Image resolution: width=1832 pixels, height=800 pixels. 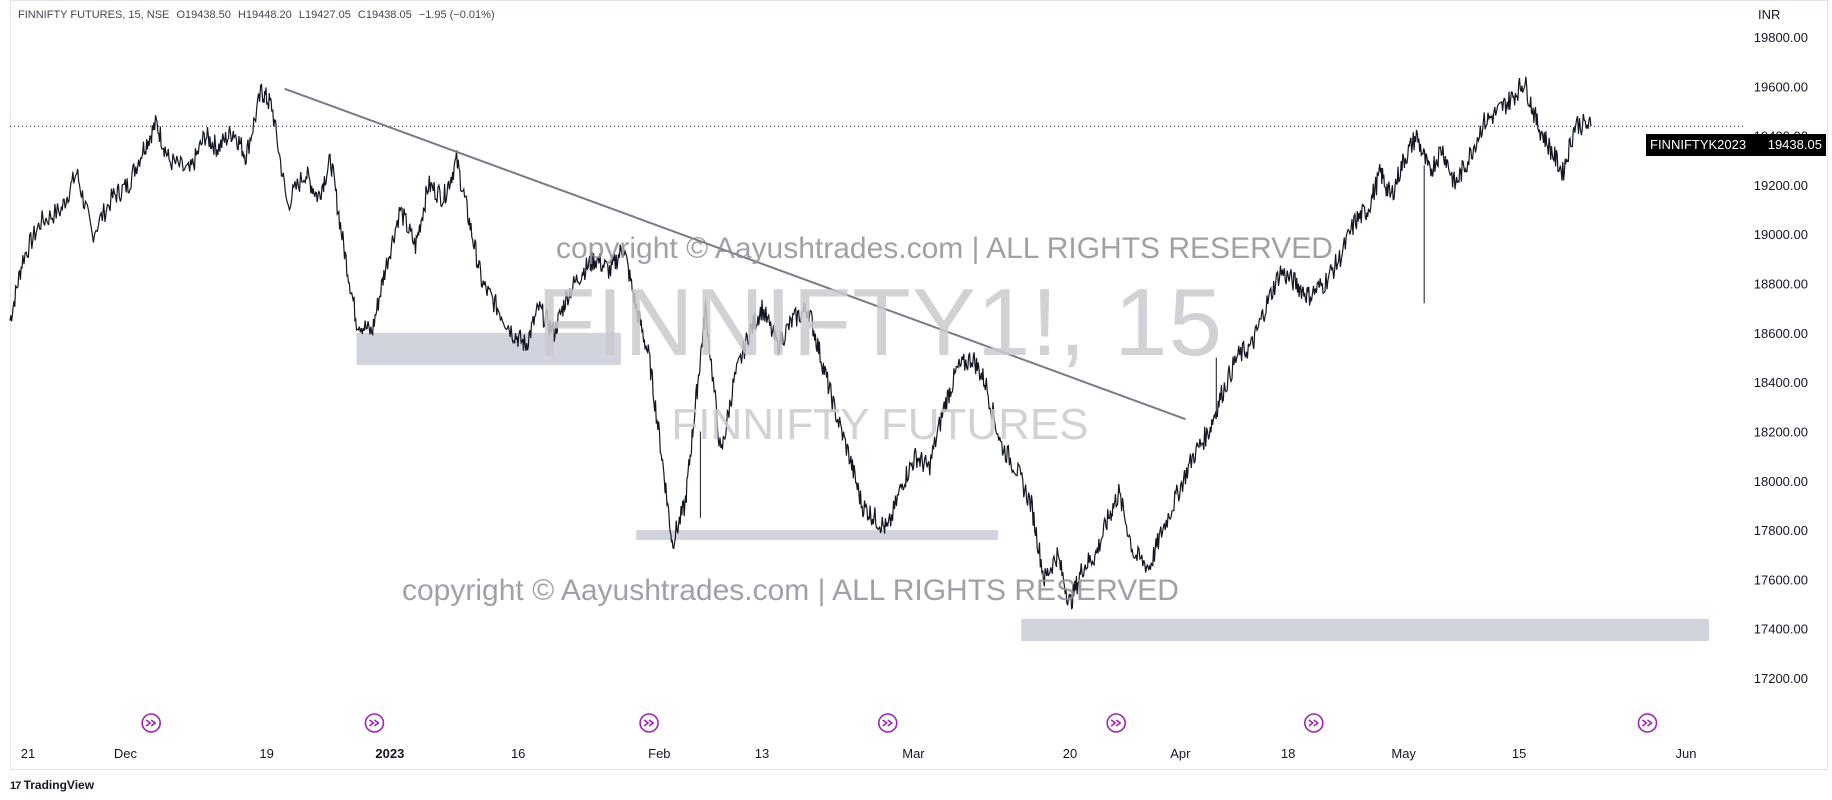 What do you see at coordinates (1698, 144) in the screenshot?
I see `price-tag-symbol: FINNIFTYK2023` at bounding box center [1698, 144].